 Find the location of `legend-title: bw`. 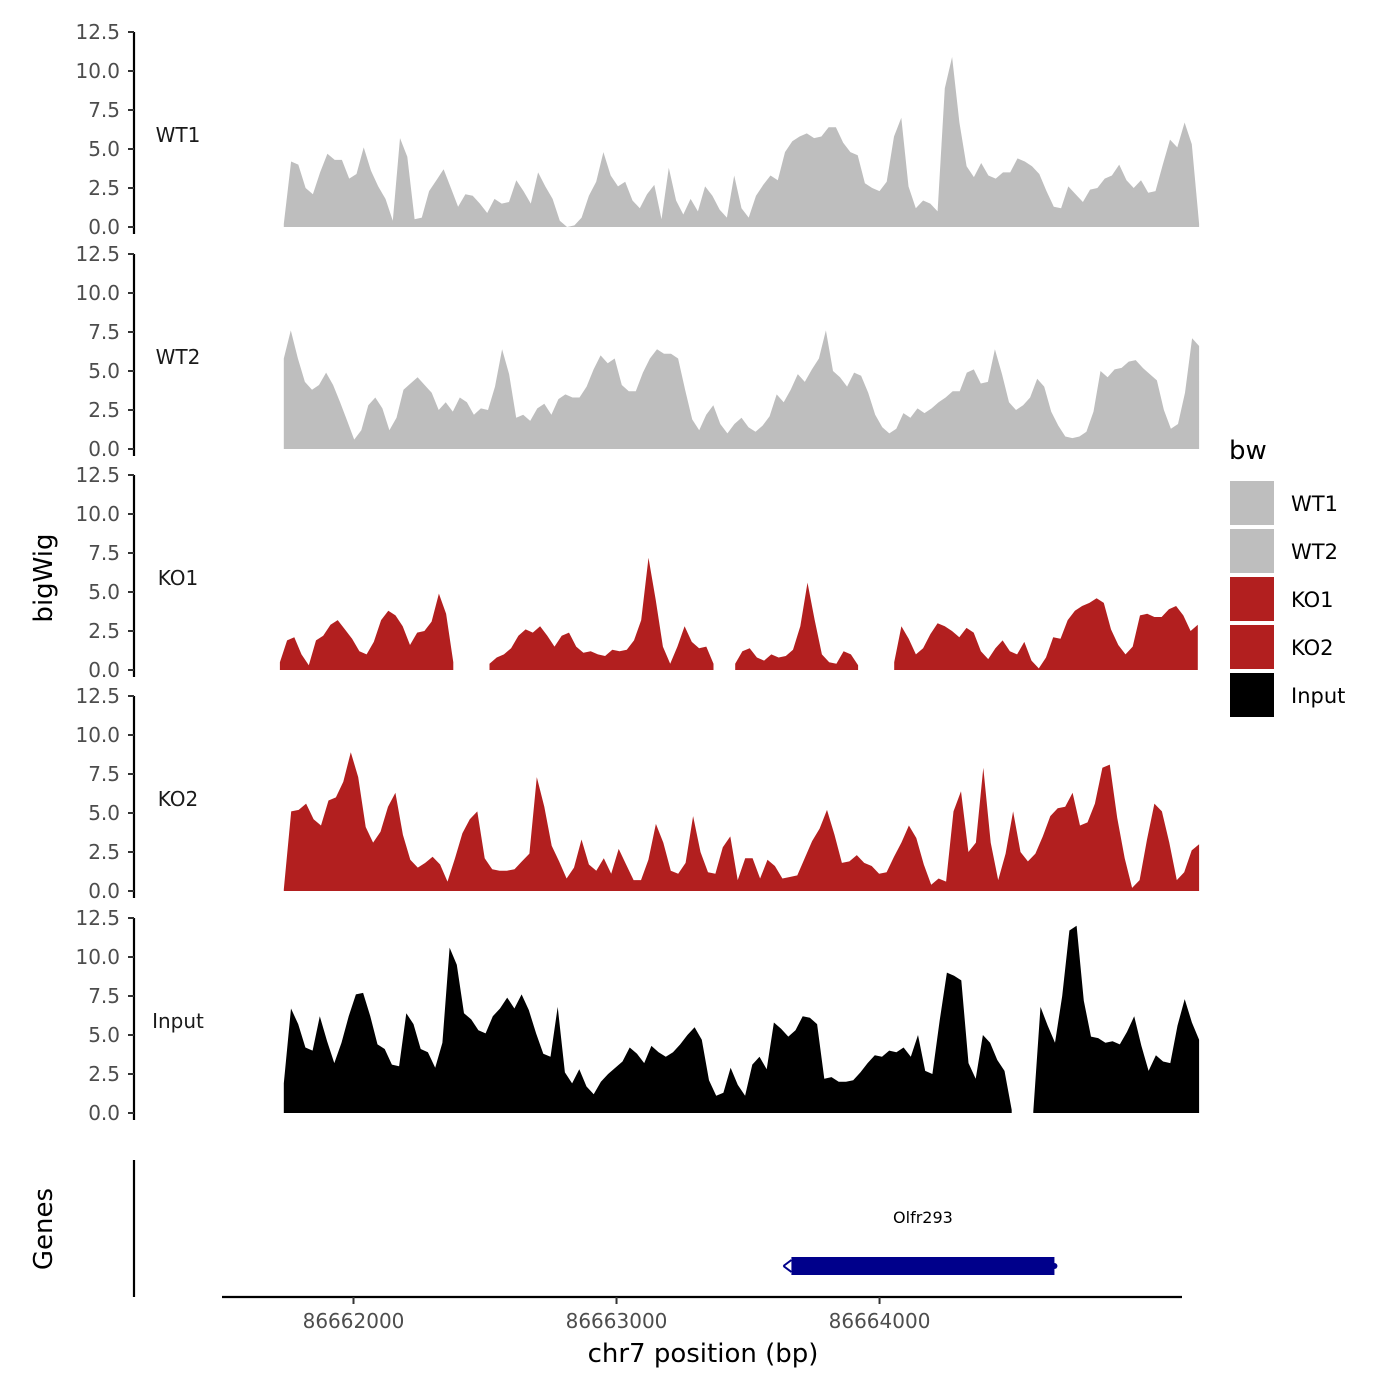

legend-title: bw is located at coordinates (1248, 451).